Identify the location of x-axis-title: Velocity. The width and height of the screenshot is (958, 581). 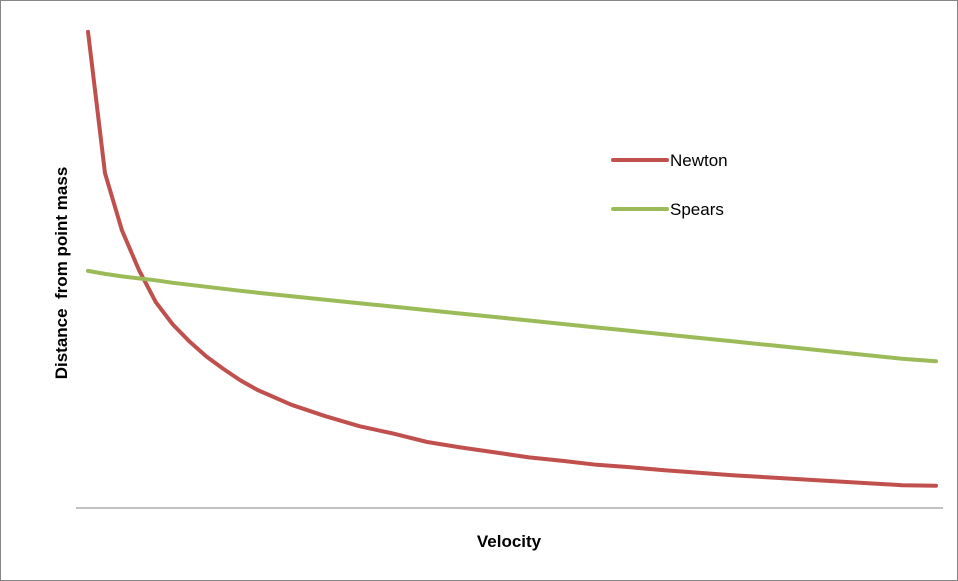
(509, 541).